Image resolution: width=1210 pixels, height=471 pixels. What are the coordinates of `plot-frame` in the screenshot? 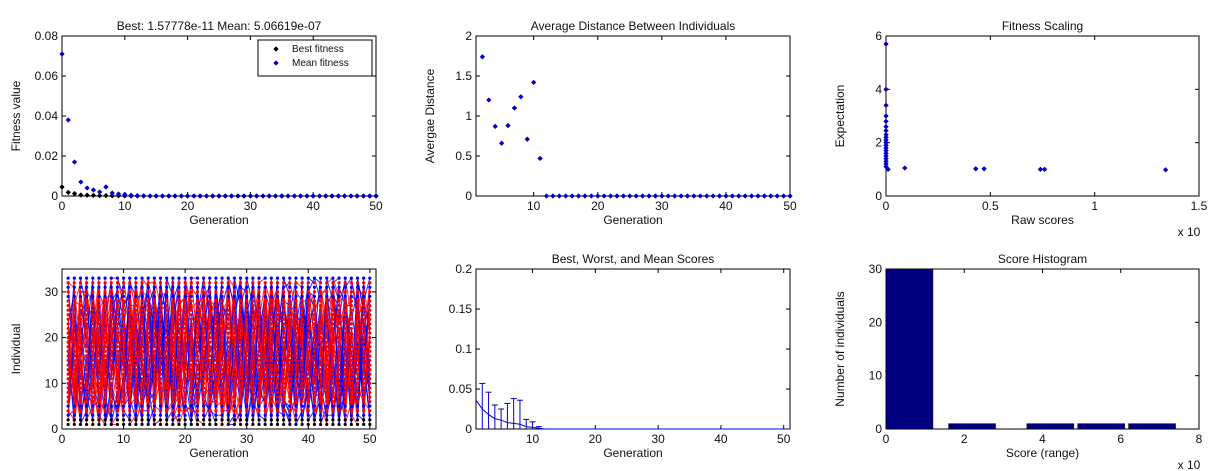 It's located at (633, 349).